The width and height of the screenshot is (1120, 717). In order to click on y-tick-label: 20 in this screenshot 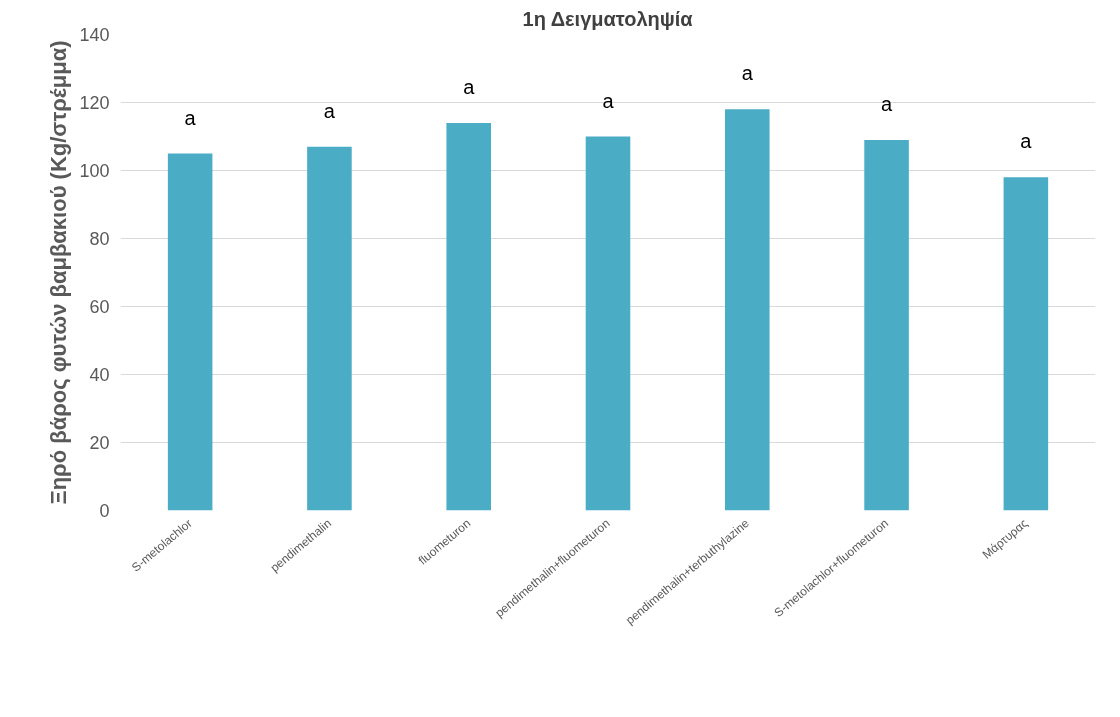, I will do `click(99, 443)`.